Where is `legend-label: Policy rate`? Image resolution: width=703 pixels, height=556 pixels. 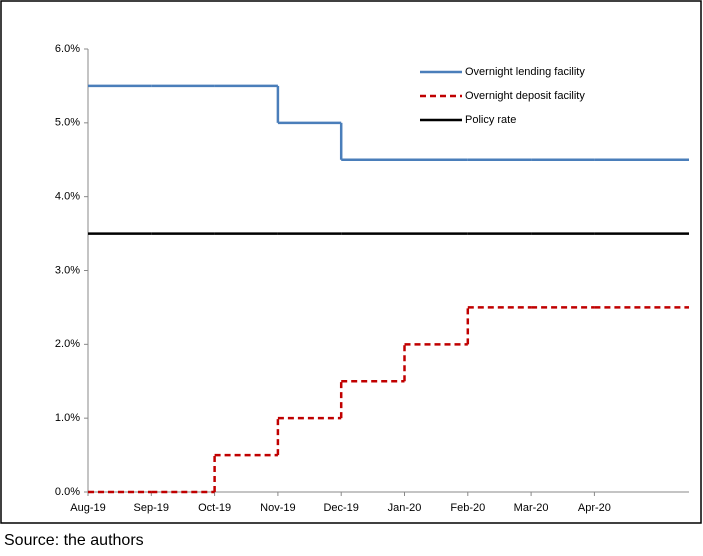
legend-label: Policy rate is located at coordinates (490, 120).